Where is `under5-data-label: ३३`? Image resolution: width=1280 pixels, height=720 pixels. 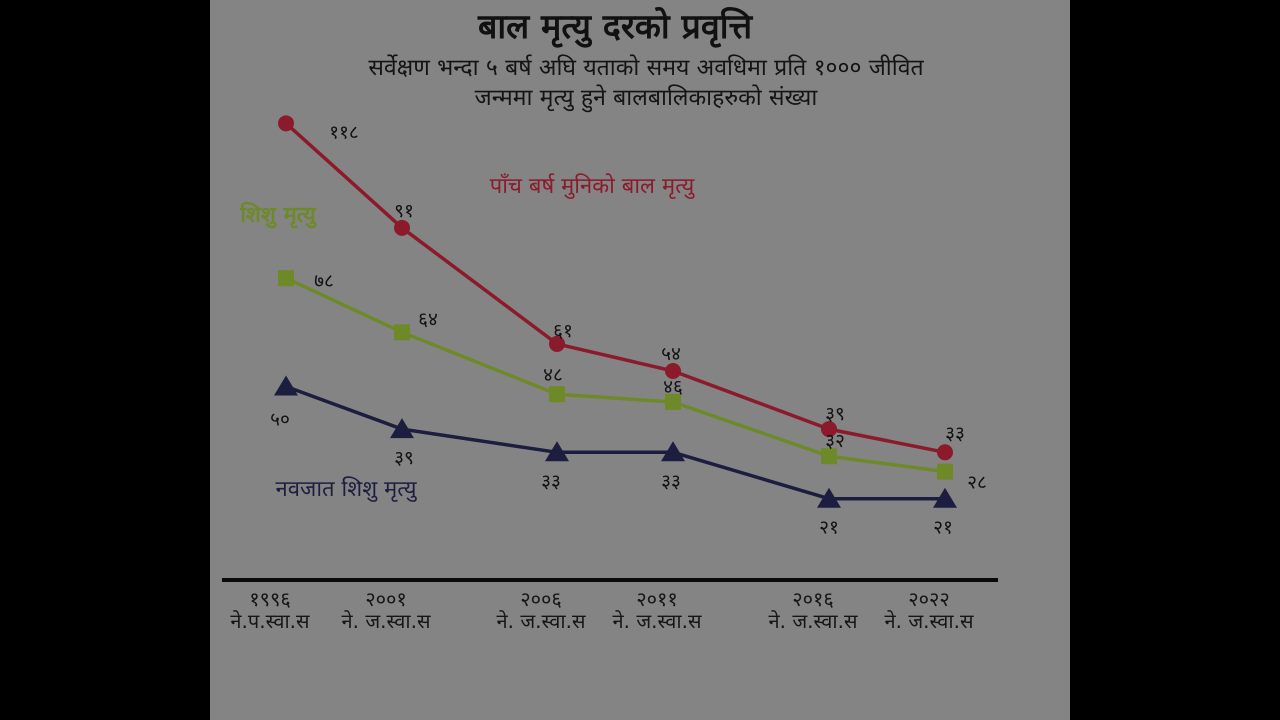
under5-data-label: ३३ is located at coordinates (955, 433).